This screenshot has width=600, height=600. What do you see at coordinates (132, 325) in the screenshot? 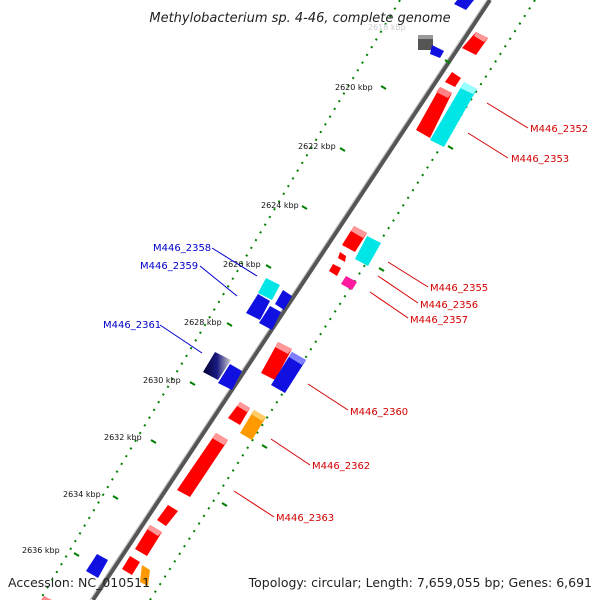
I see `gene-label-M446-2361: M446_2361` at bounding box center [132, 325].